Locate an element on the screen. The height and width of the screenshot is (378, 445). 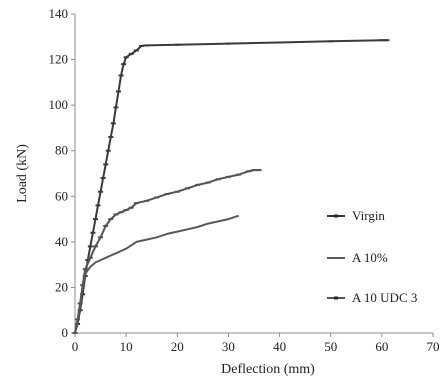
legend-label: A 10 UDC 3 is located at coordinates (384, 297).